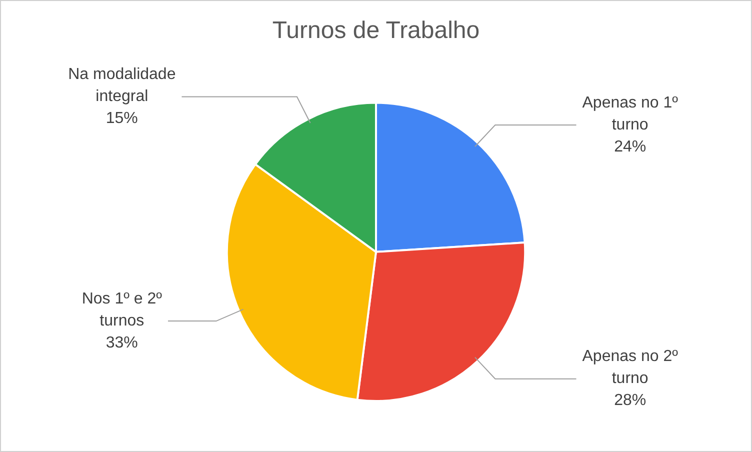 The height and width of the screenshot is (452, 752). Describe the element at coordinates (630, 401) in the screenshot. I see `data-label: 28%` at that location.